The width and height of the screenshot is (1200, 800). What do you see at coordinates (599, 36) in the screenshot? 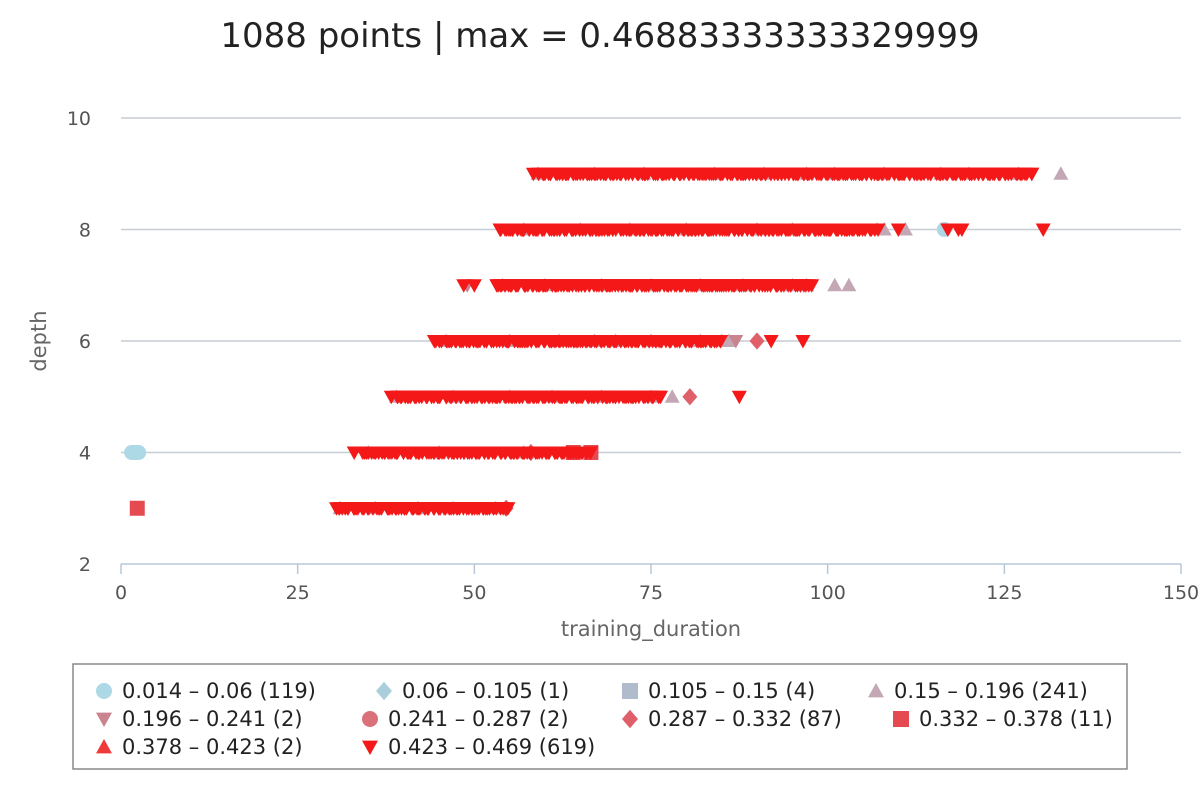
I see `chart-title: 1088 points | max = 0.46883333333329999` at bounding box center [599, 36].